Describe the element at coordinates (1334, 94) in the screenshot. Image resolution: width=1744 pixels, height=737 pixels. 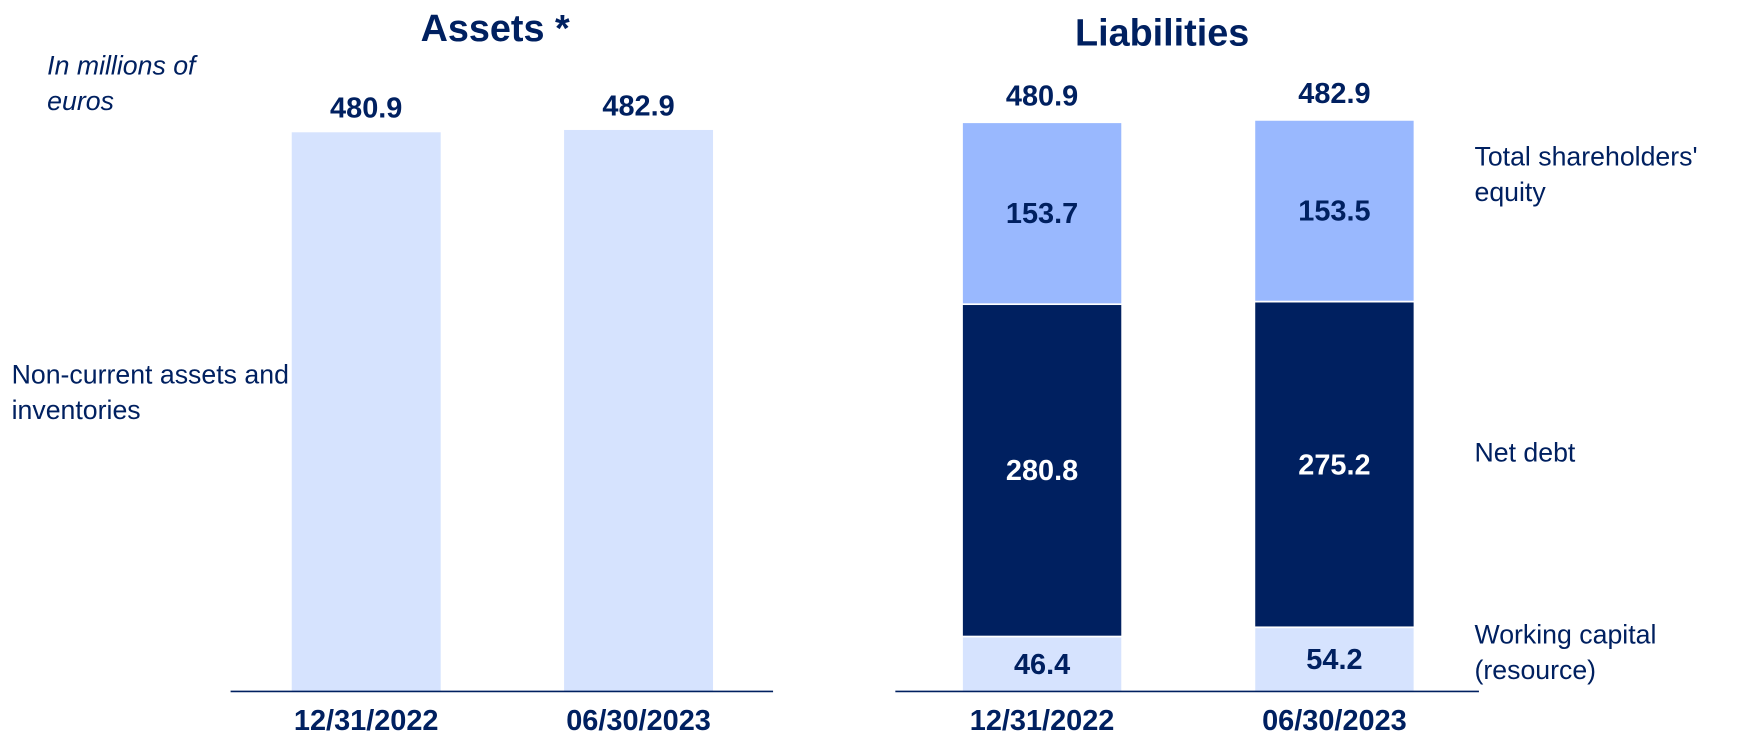
I see `total-label: 482.9` at that location.